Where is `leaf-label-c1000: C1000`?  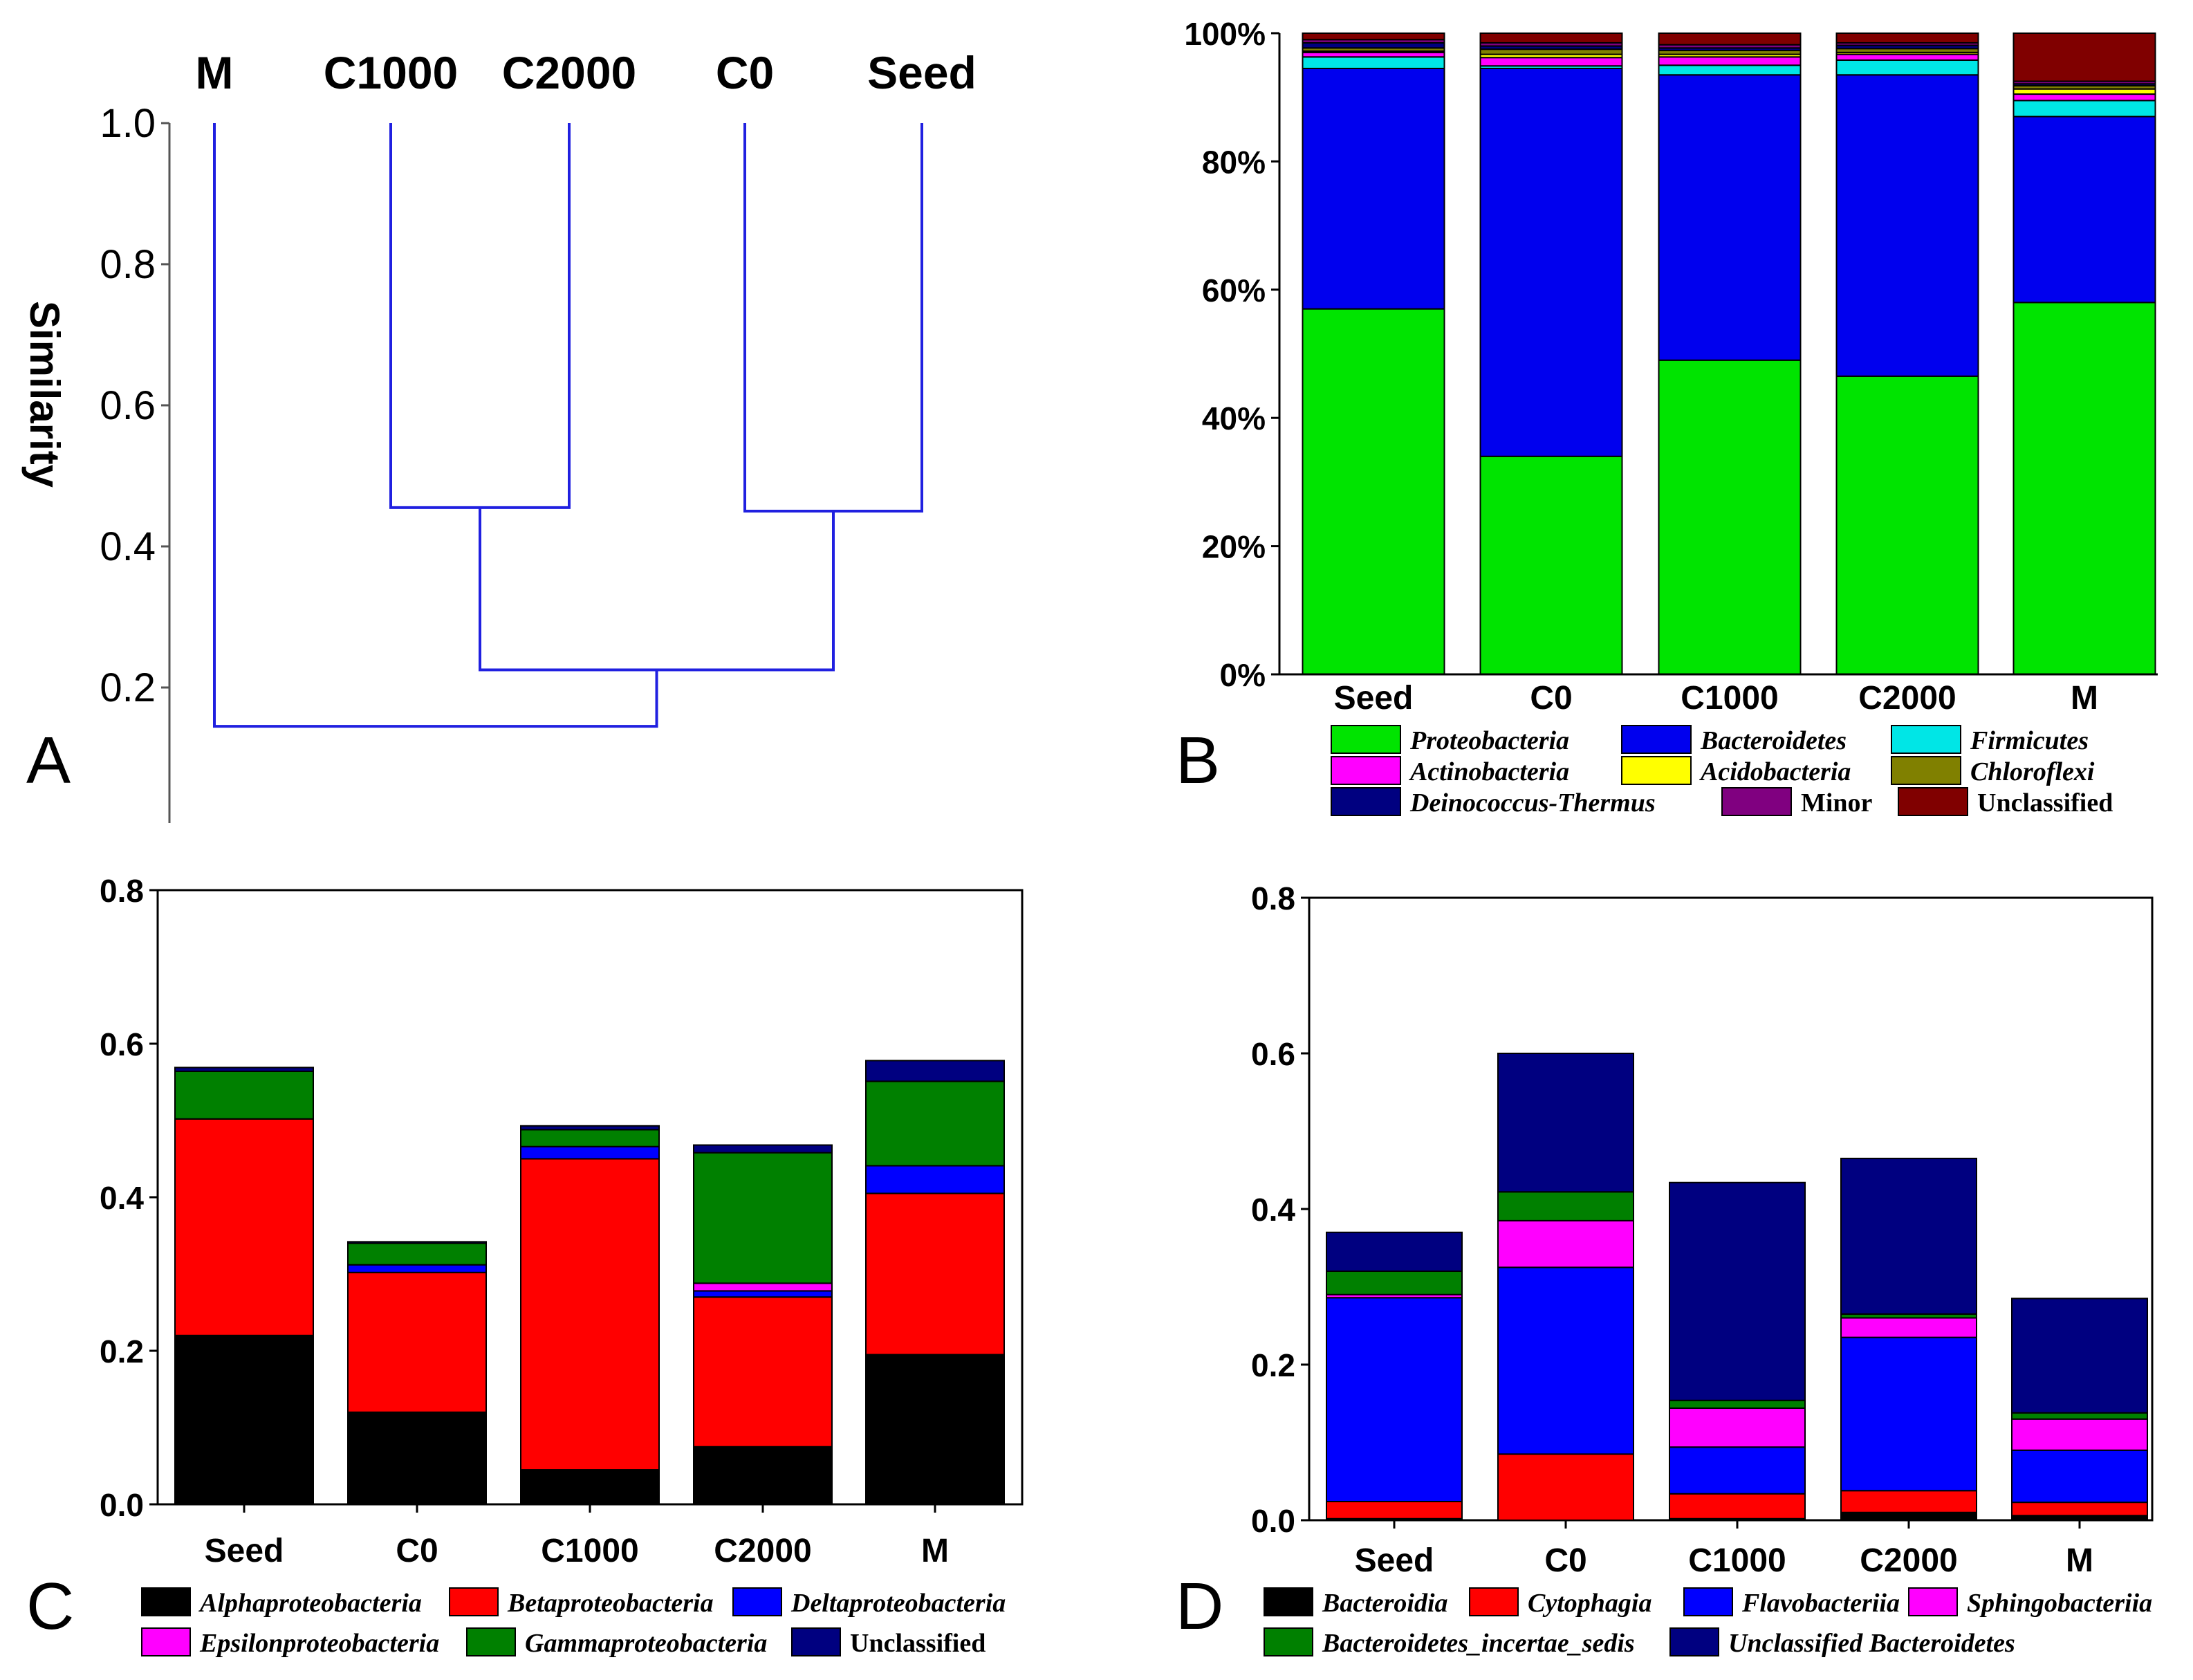
leaf-label-c1000: C1000 is located at coordinates (391, 72).